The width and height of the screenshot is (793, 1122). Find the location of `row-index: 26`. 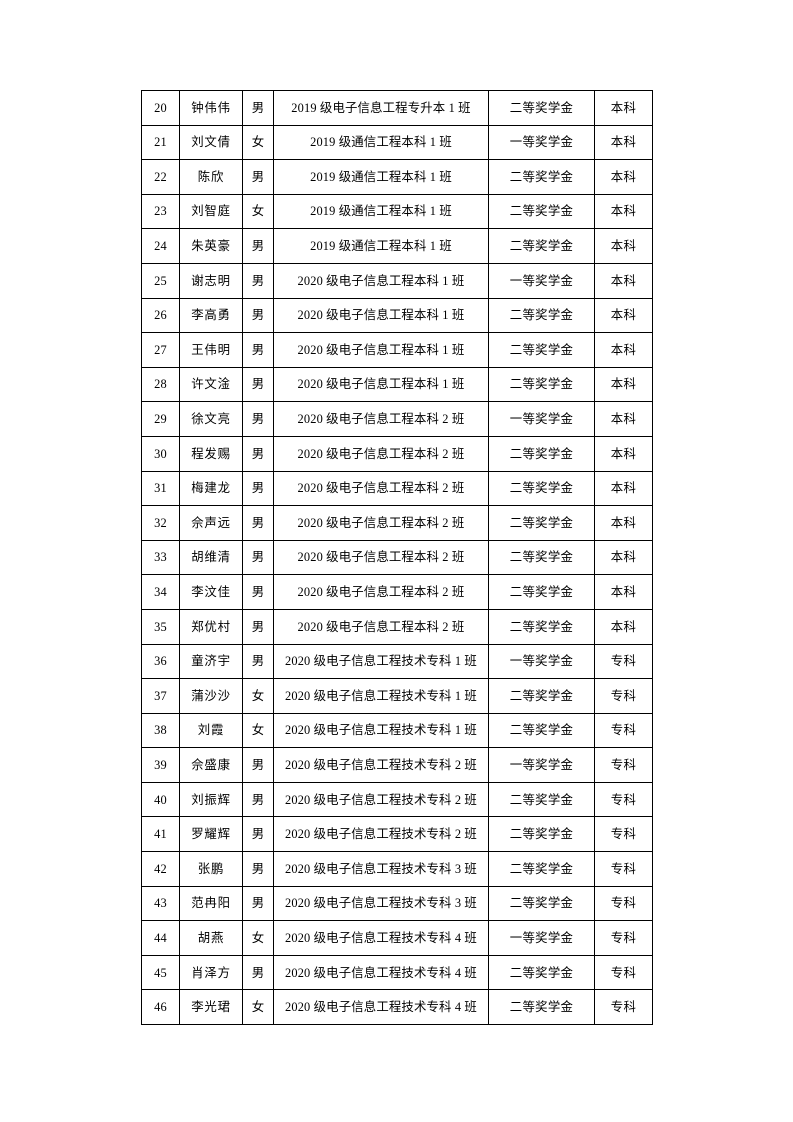

row-index: 26 is located at coordinates (160, 315).